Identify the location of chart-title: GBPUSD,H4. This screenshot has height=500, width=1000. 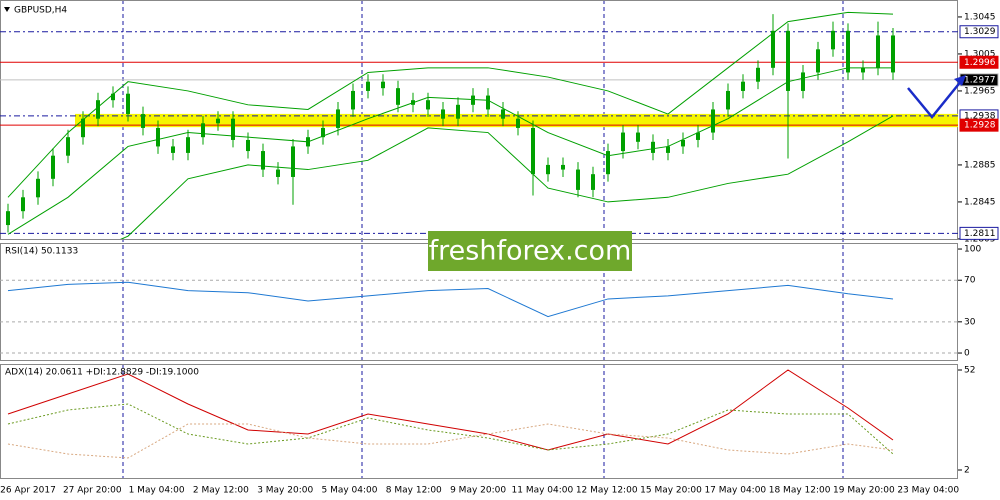
(40, 11).